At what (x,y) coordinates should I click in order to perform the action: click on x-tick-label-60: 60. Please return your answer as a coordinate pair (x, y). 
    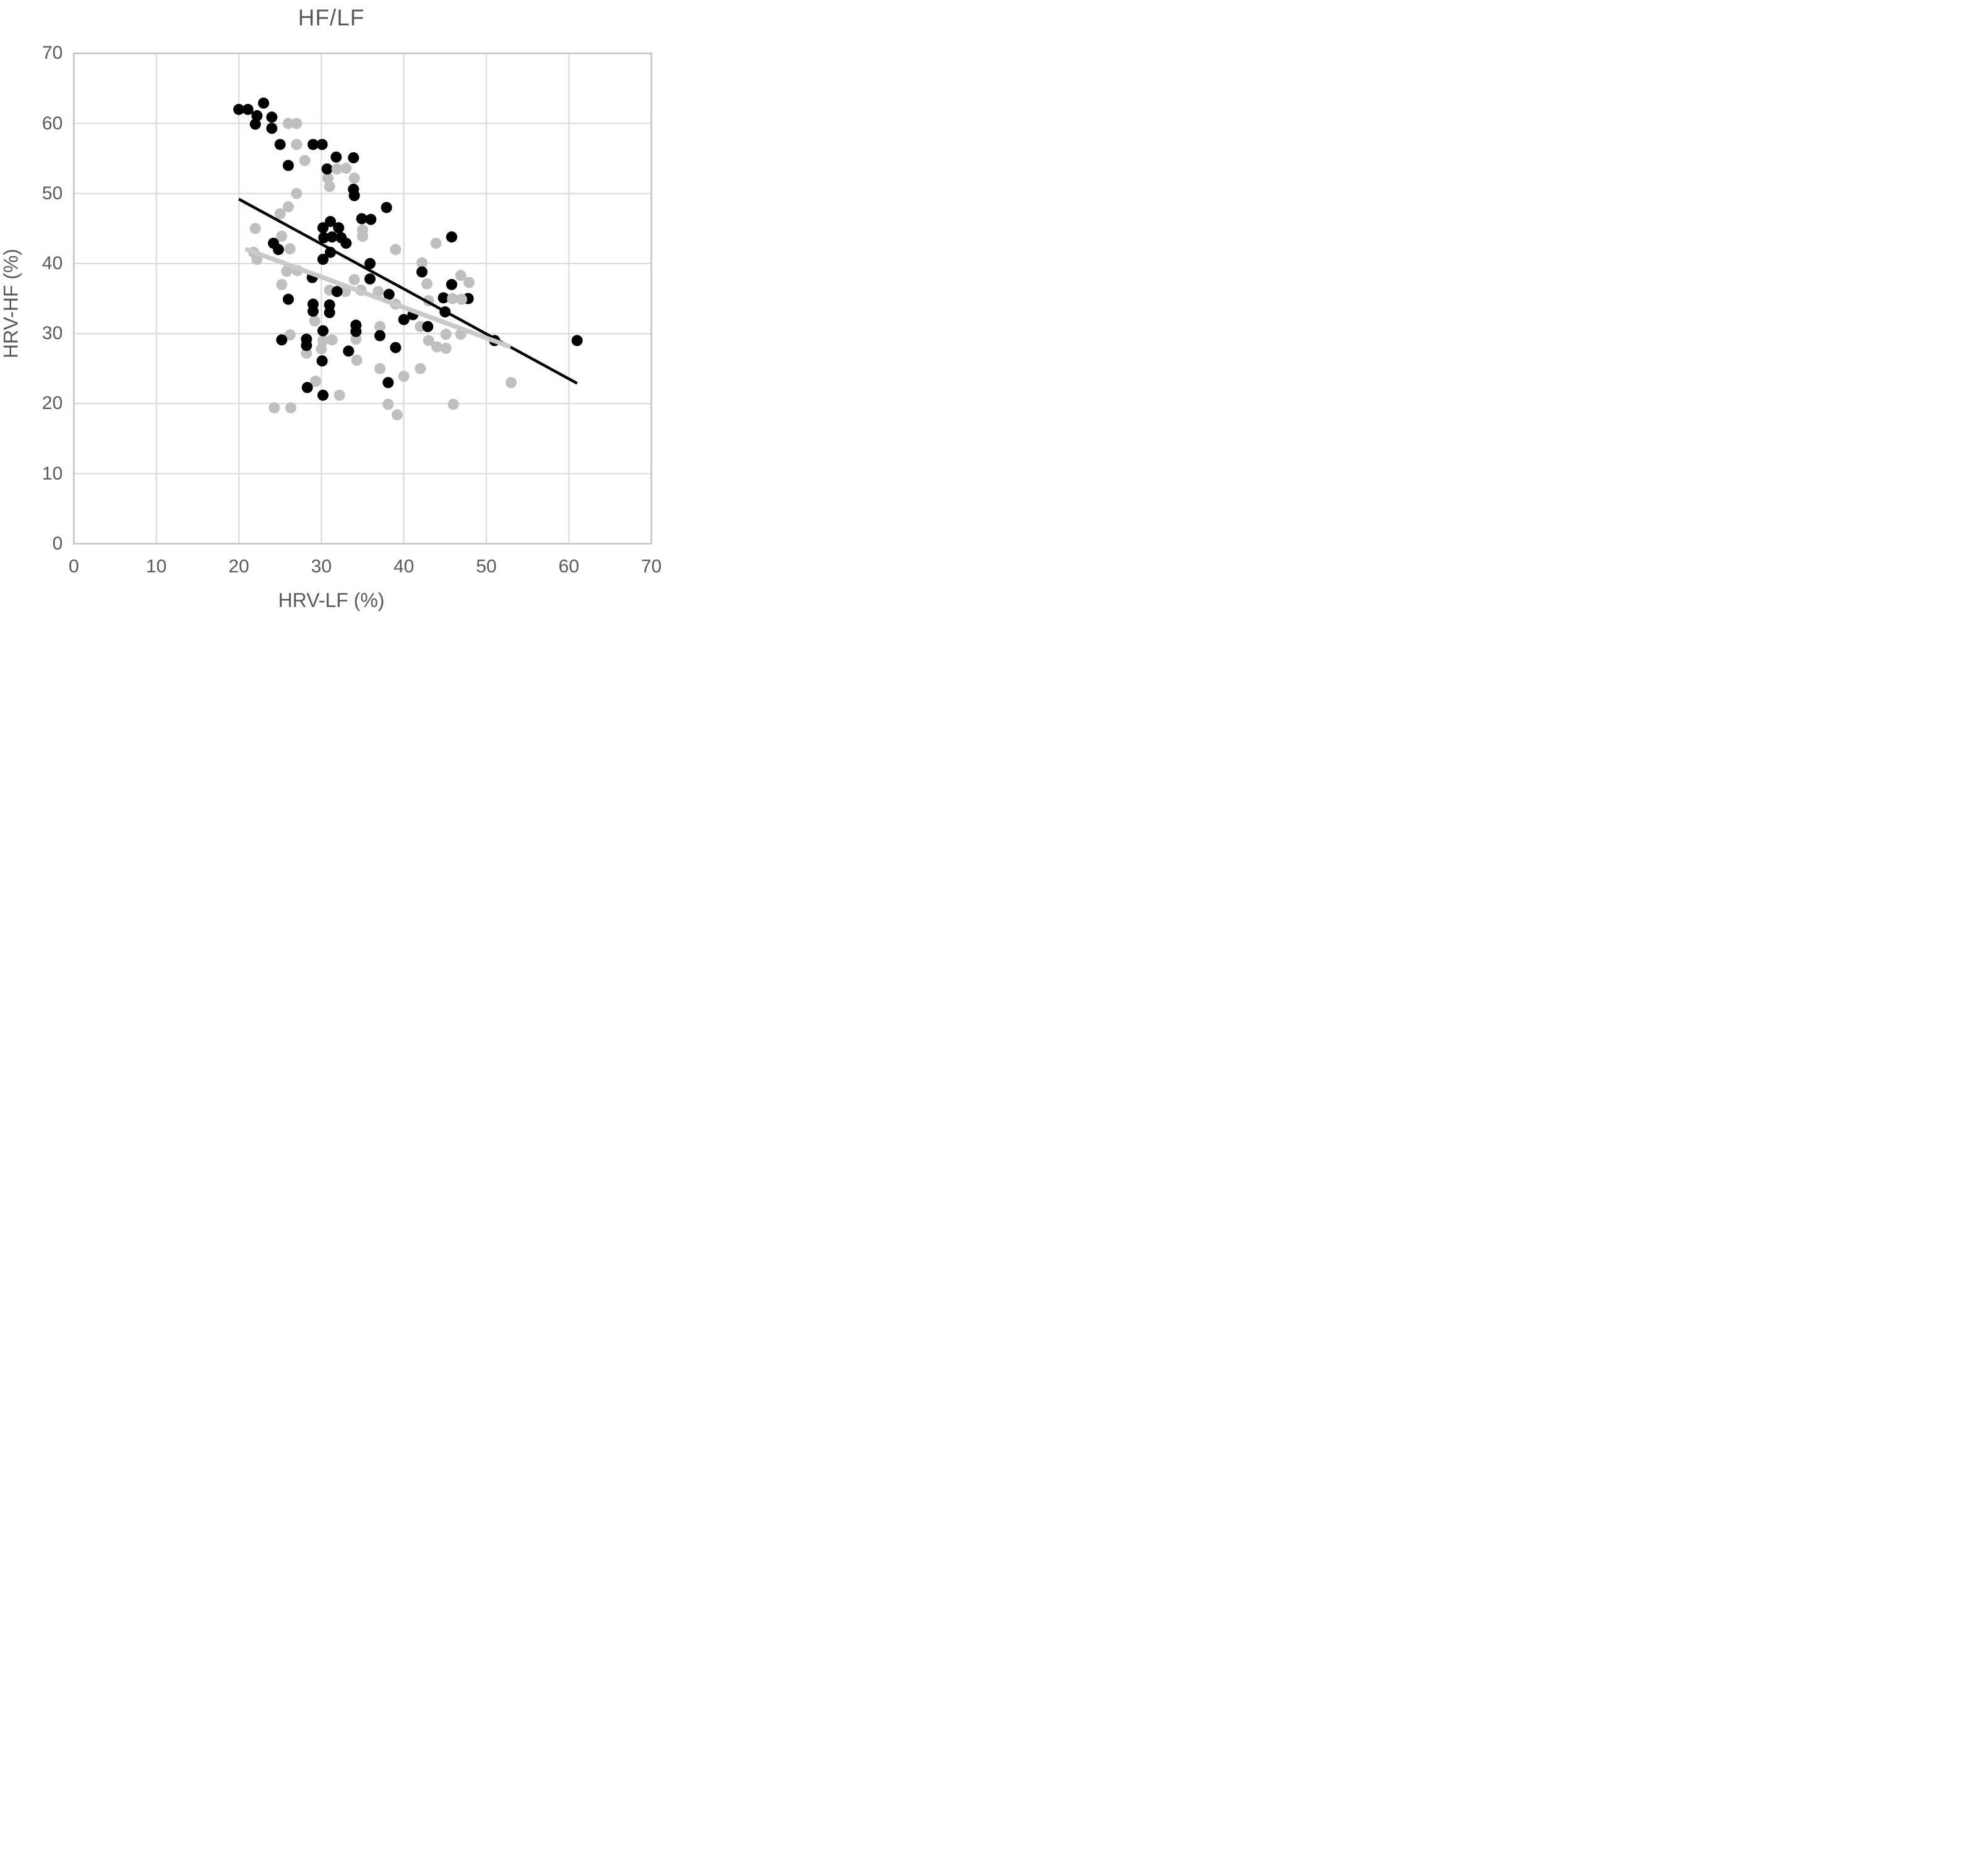
    Looking at the image, I should click on (569, 567).